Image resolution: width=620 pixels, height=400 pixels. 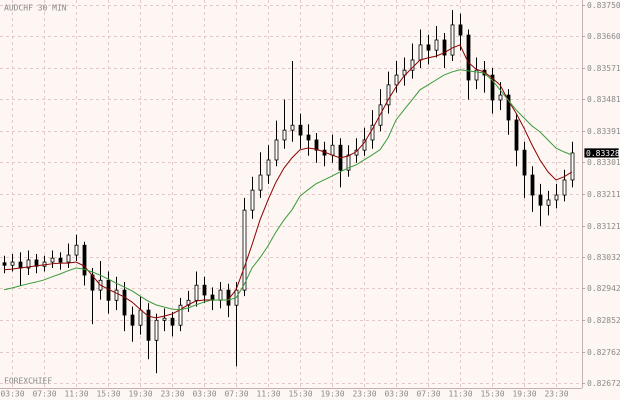 I want to click on y-tick-label: 0.83571, so click(x=603, y=68).